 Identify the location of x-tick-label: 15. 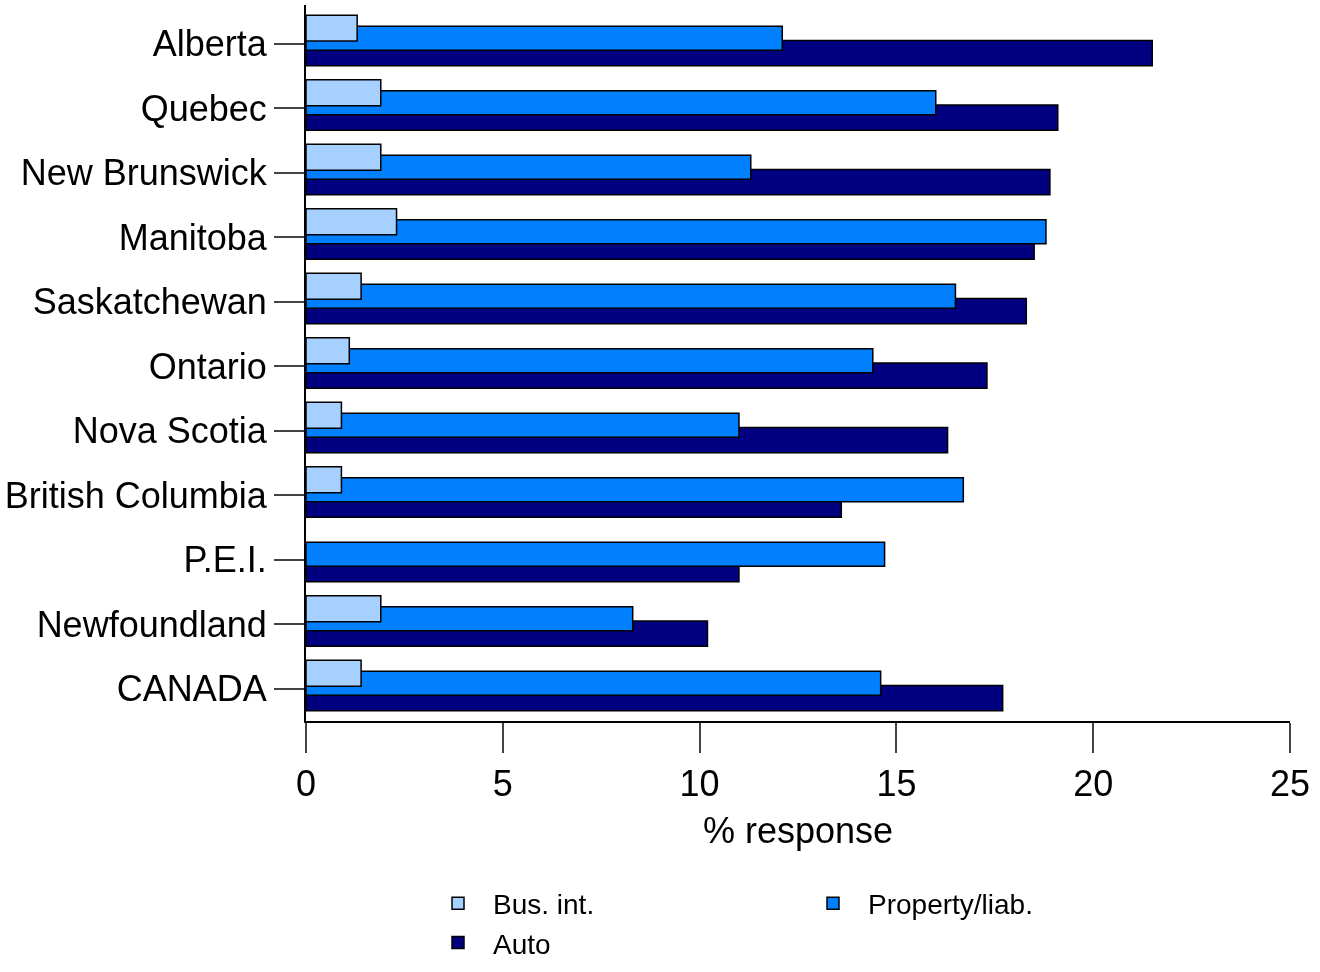
(896, 784).